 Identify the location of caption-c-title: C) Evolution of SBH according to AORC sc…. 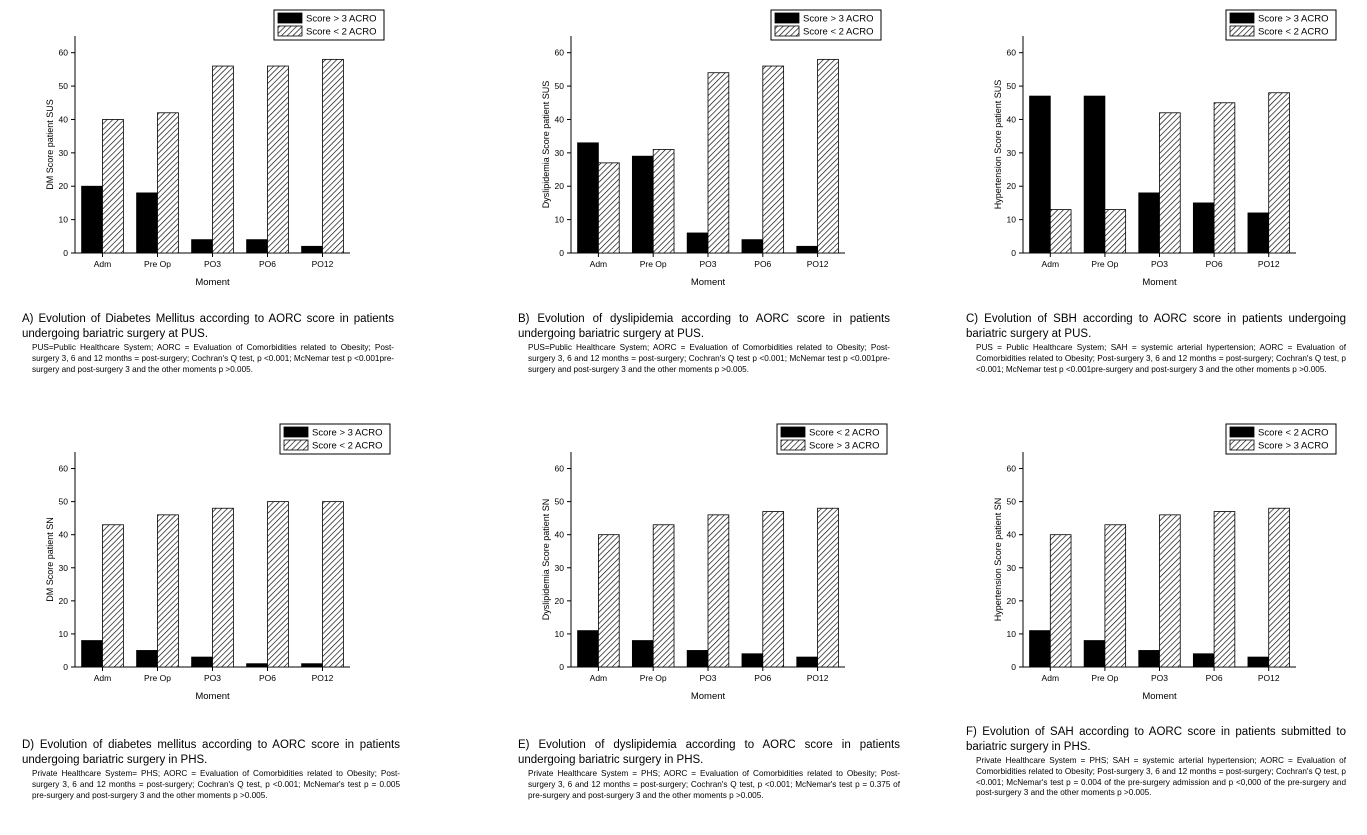
(1156, 326).